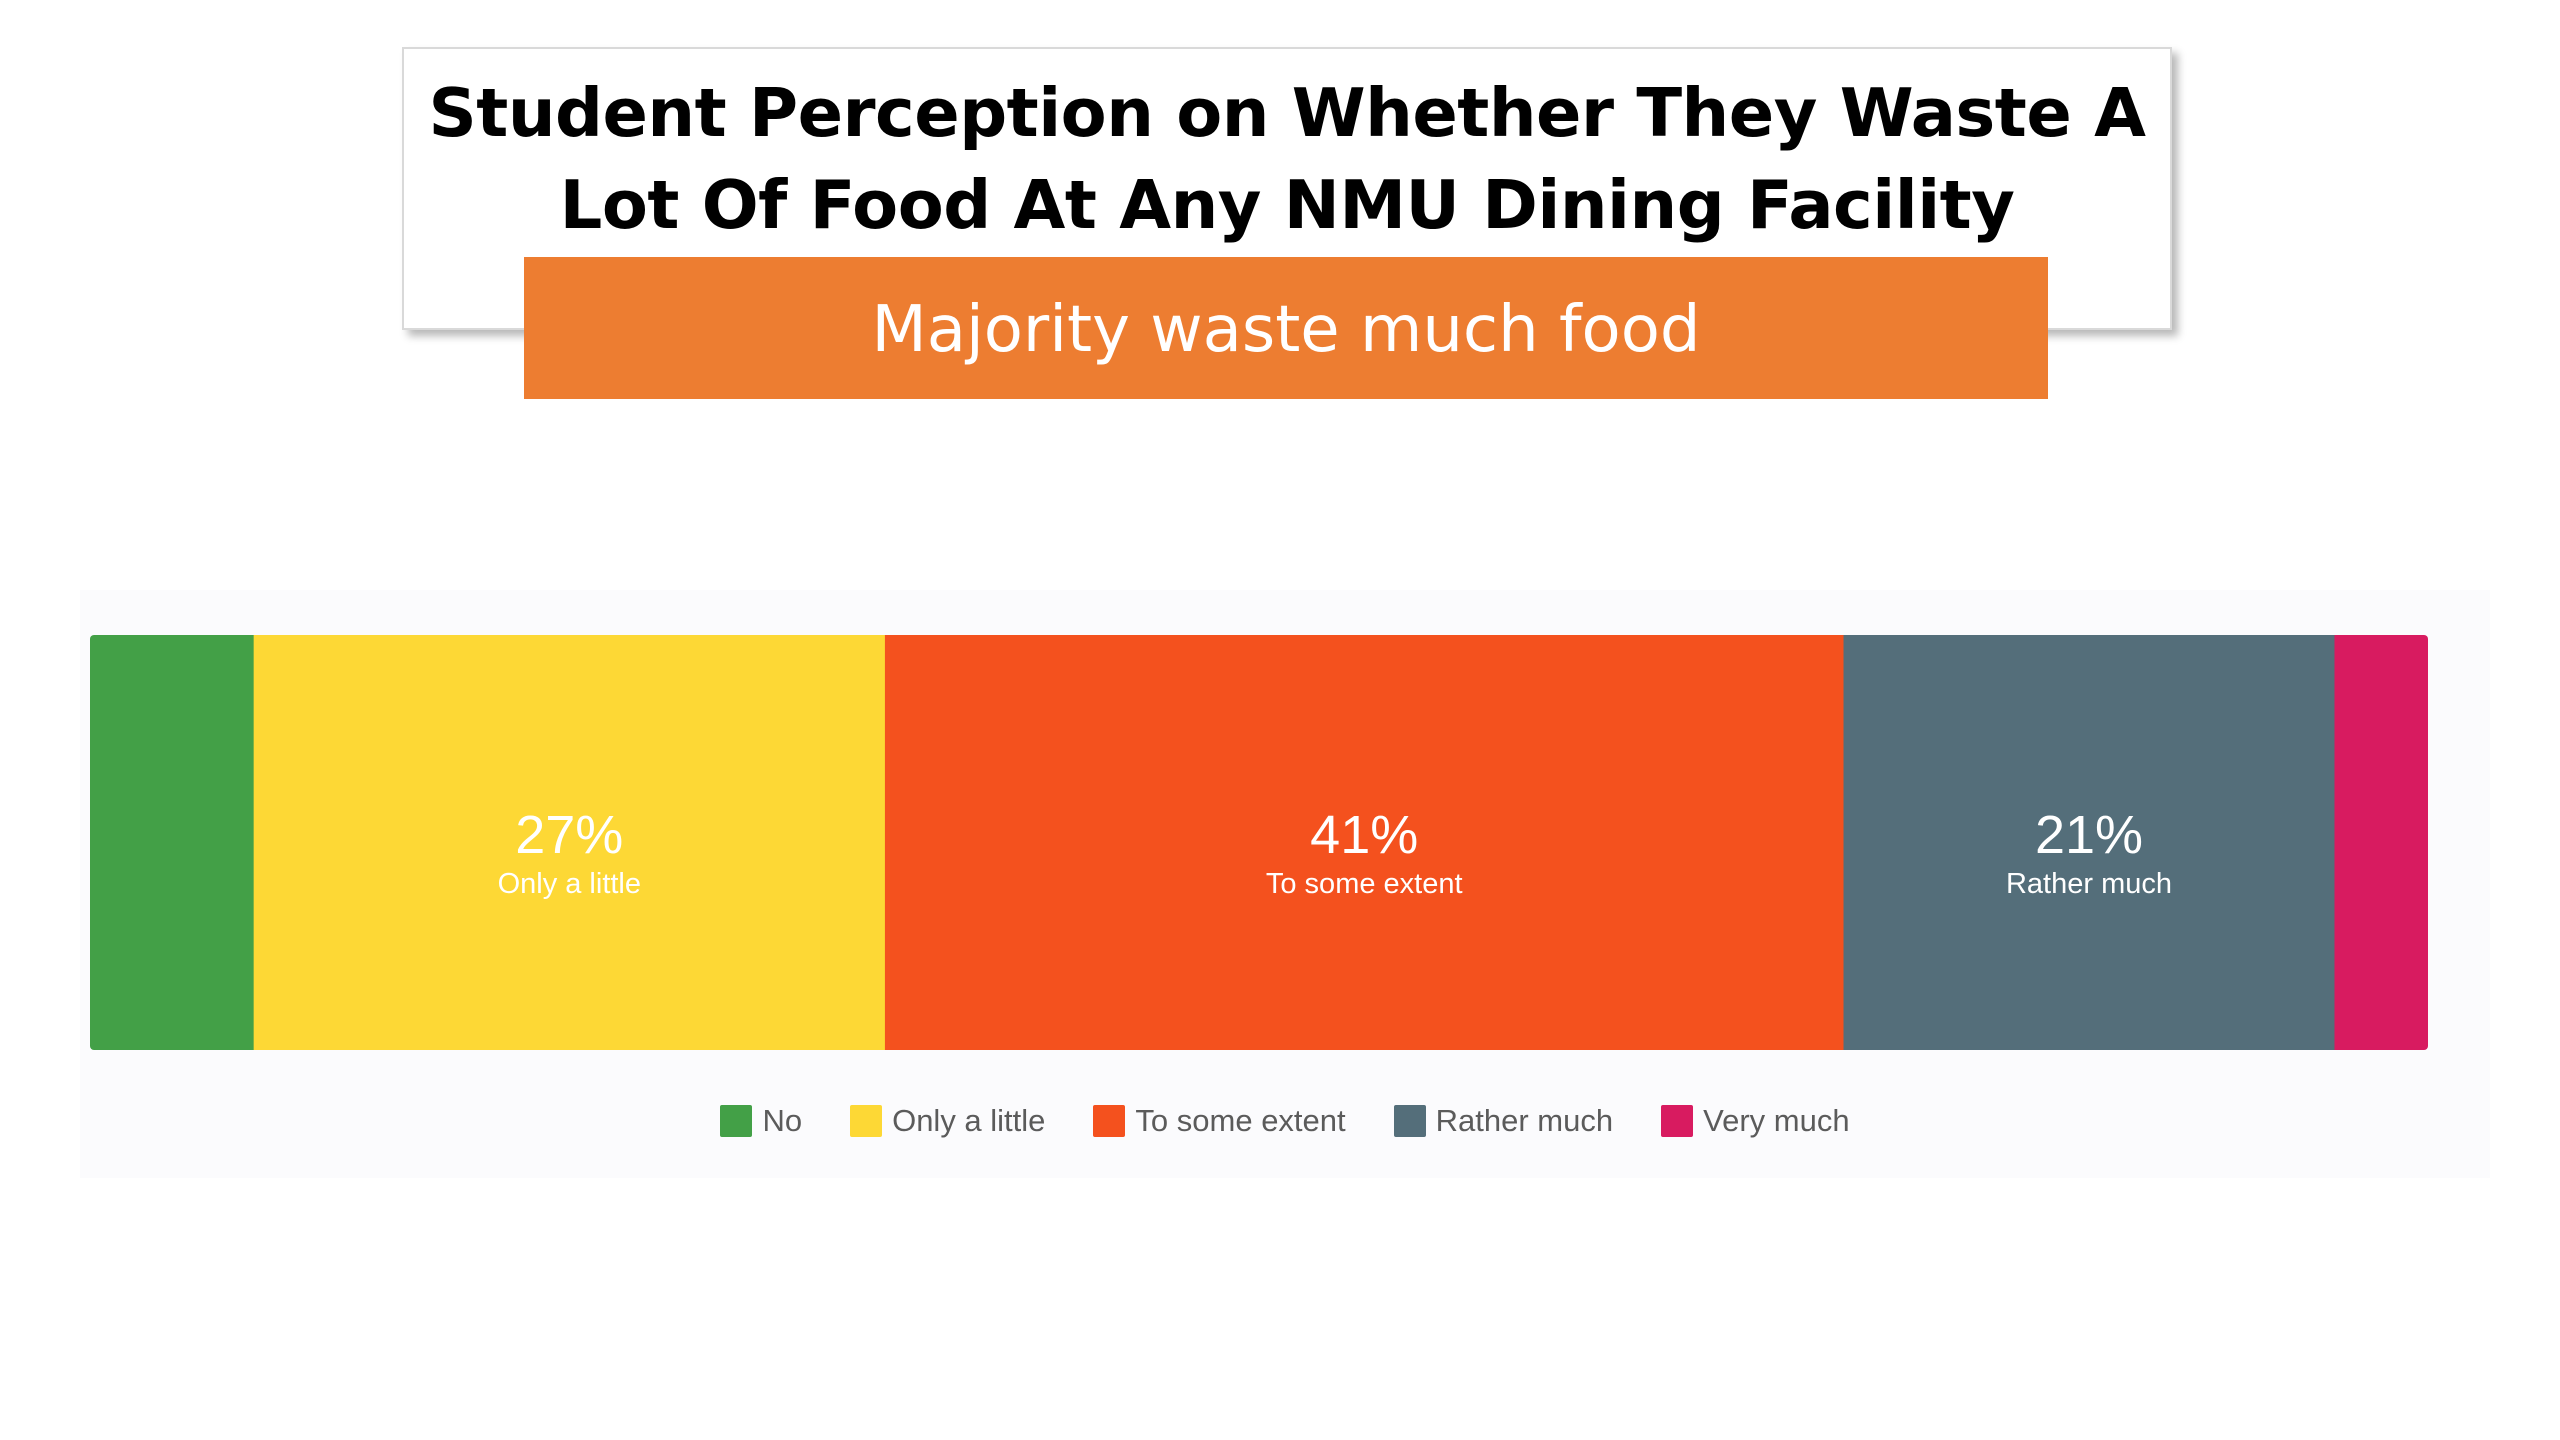  I want to click on subtitle-band: Majority waste much food, so click(1286, 328).